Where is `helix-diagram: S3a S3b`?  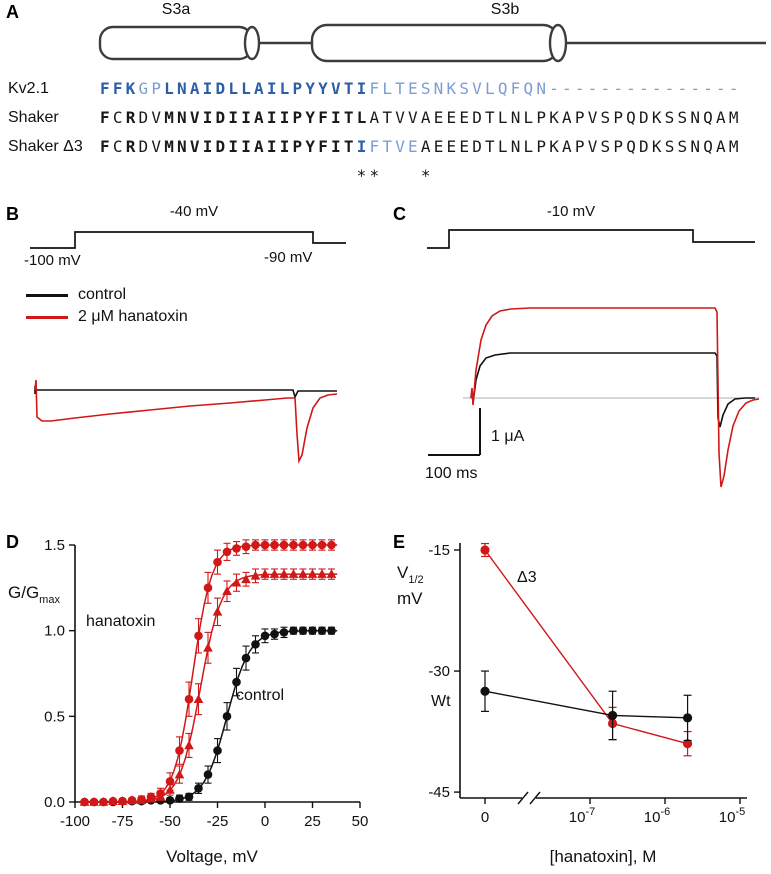 helix-diagram: S3a S3b is located at coordinates (432, 32).